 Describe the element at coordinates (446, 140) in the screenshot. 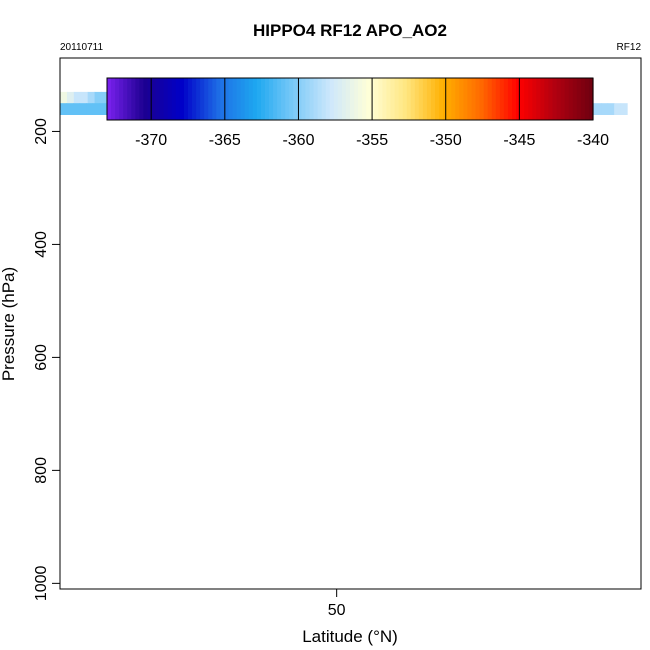

I see `colorbar-tick-label: -350` at that location.